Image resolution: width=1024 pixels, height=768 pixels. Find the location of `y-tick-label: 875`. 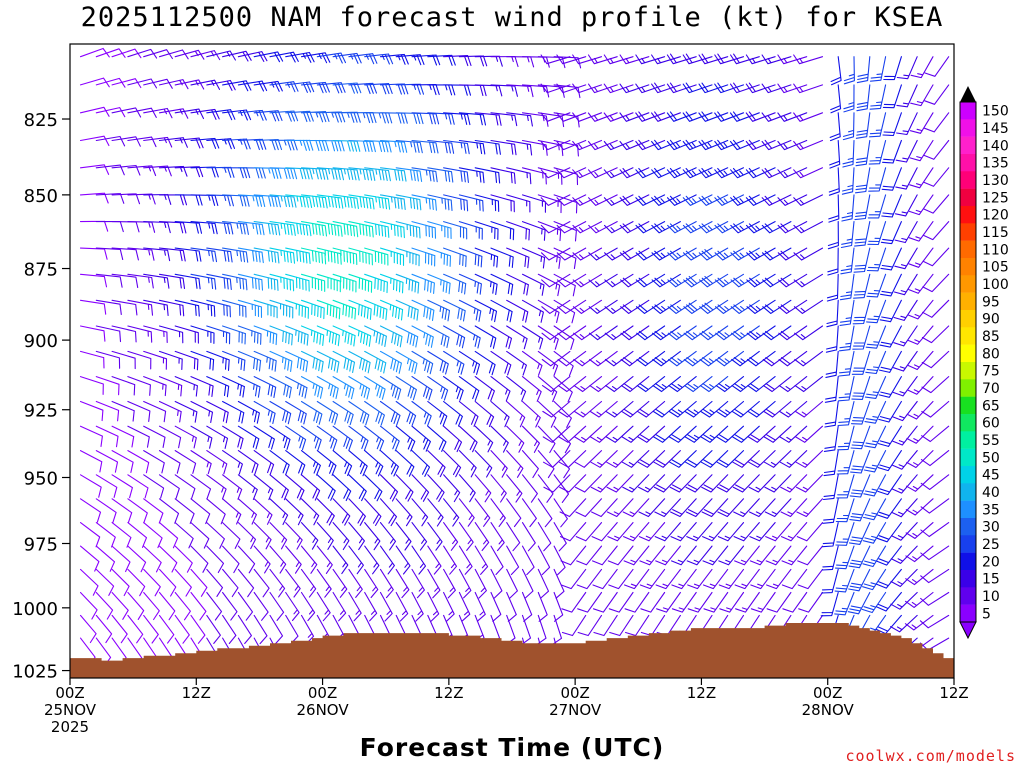

y-tick-label: 875 is located at coordinates (41, 270).